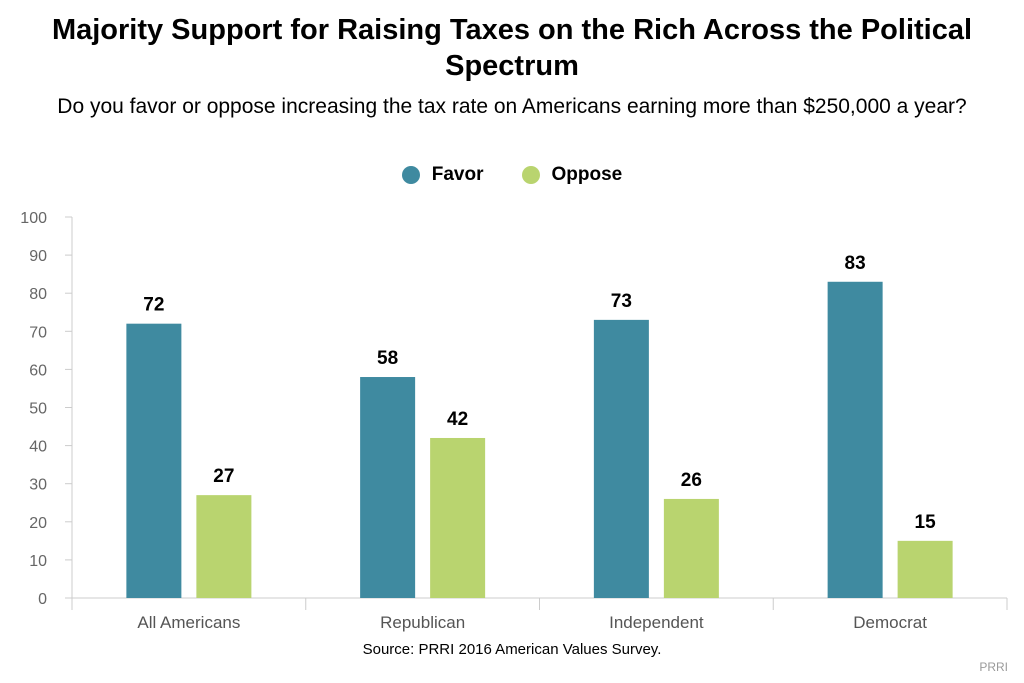  Describe the element at coordinates (855, 263) in the screenshot. I see `data-label-favor: 83` at that location.